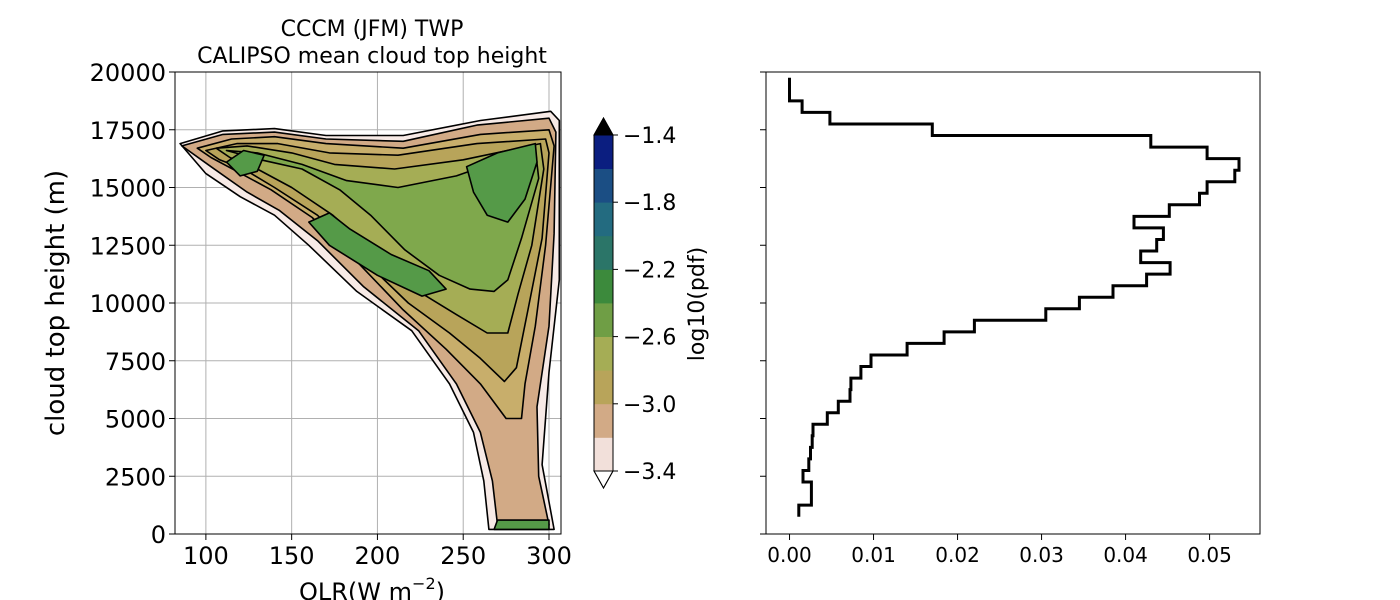 The image size is (1400, 600). Describe the element at coordinates (1041, 555) in the screenshot. I see `histogram-x-tick-label: 0.03` at that location.